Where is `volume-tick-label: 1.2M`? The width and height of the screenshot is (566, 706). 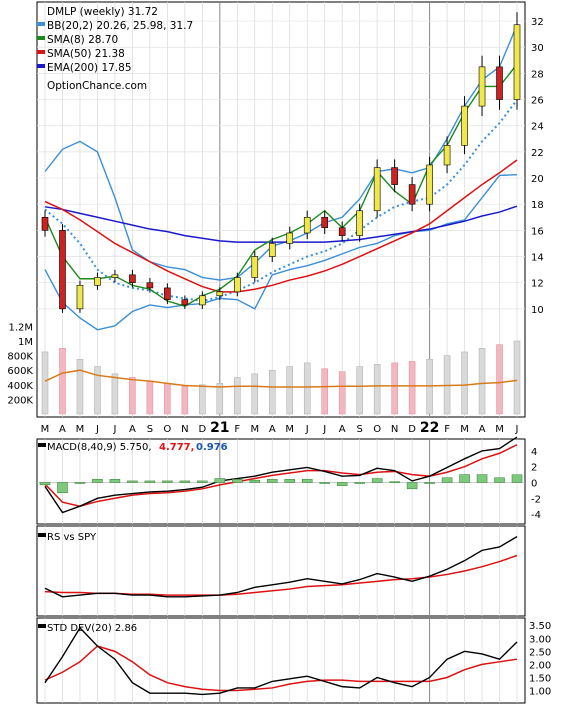
volume-tick-label: 1.2M is located at coordinates (20, 327).